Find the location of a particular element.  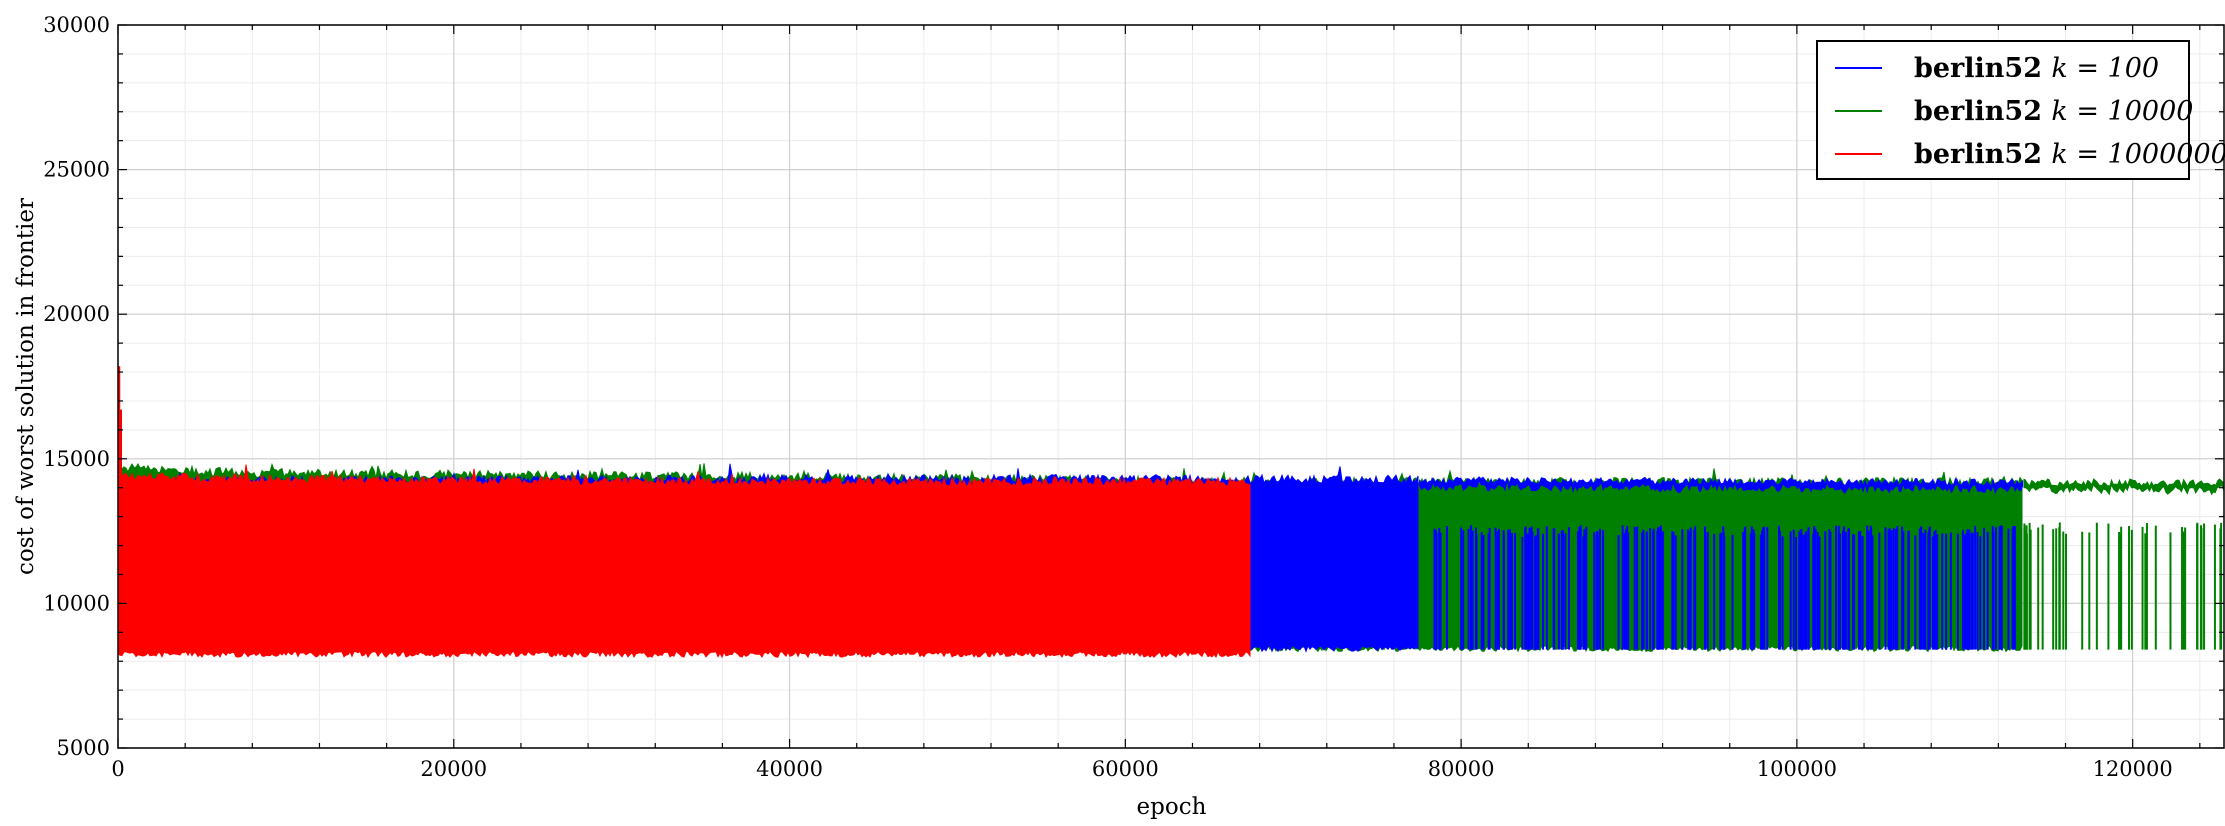

legend-label: berlin52 k = 1000000 is located at coordinates (2069, 154).